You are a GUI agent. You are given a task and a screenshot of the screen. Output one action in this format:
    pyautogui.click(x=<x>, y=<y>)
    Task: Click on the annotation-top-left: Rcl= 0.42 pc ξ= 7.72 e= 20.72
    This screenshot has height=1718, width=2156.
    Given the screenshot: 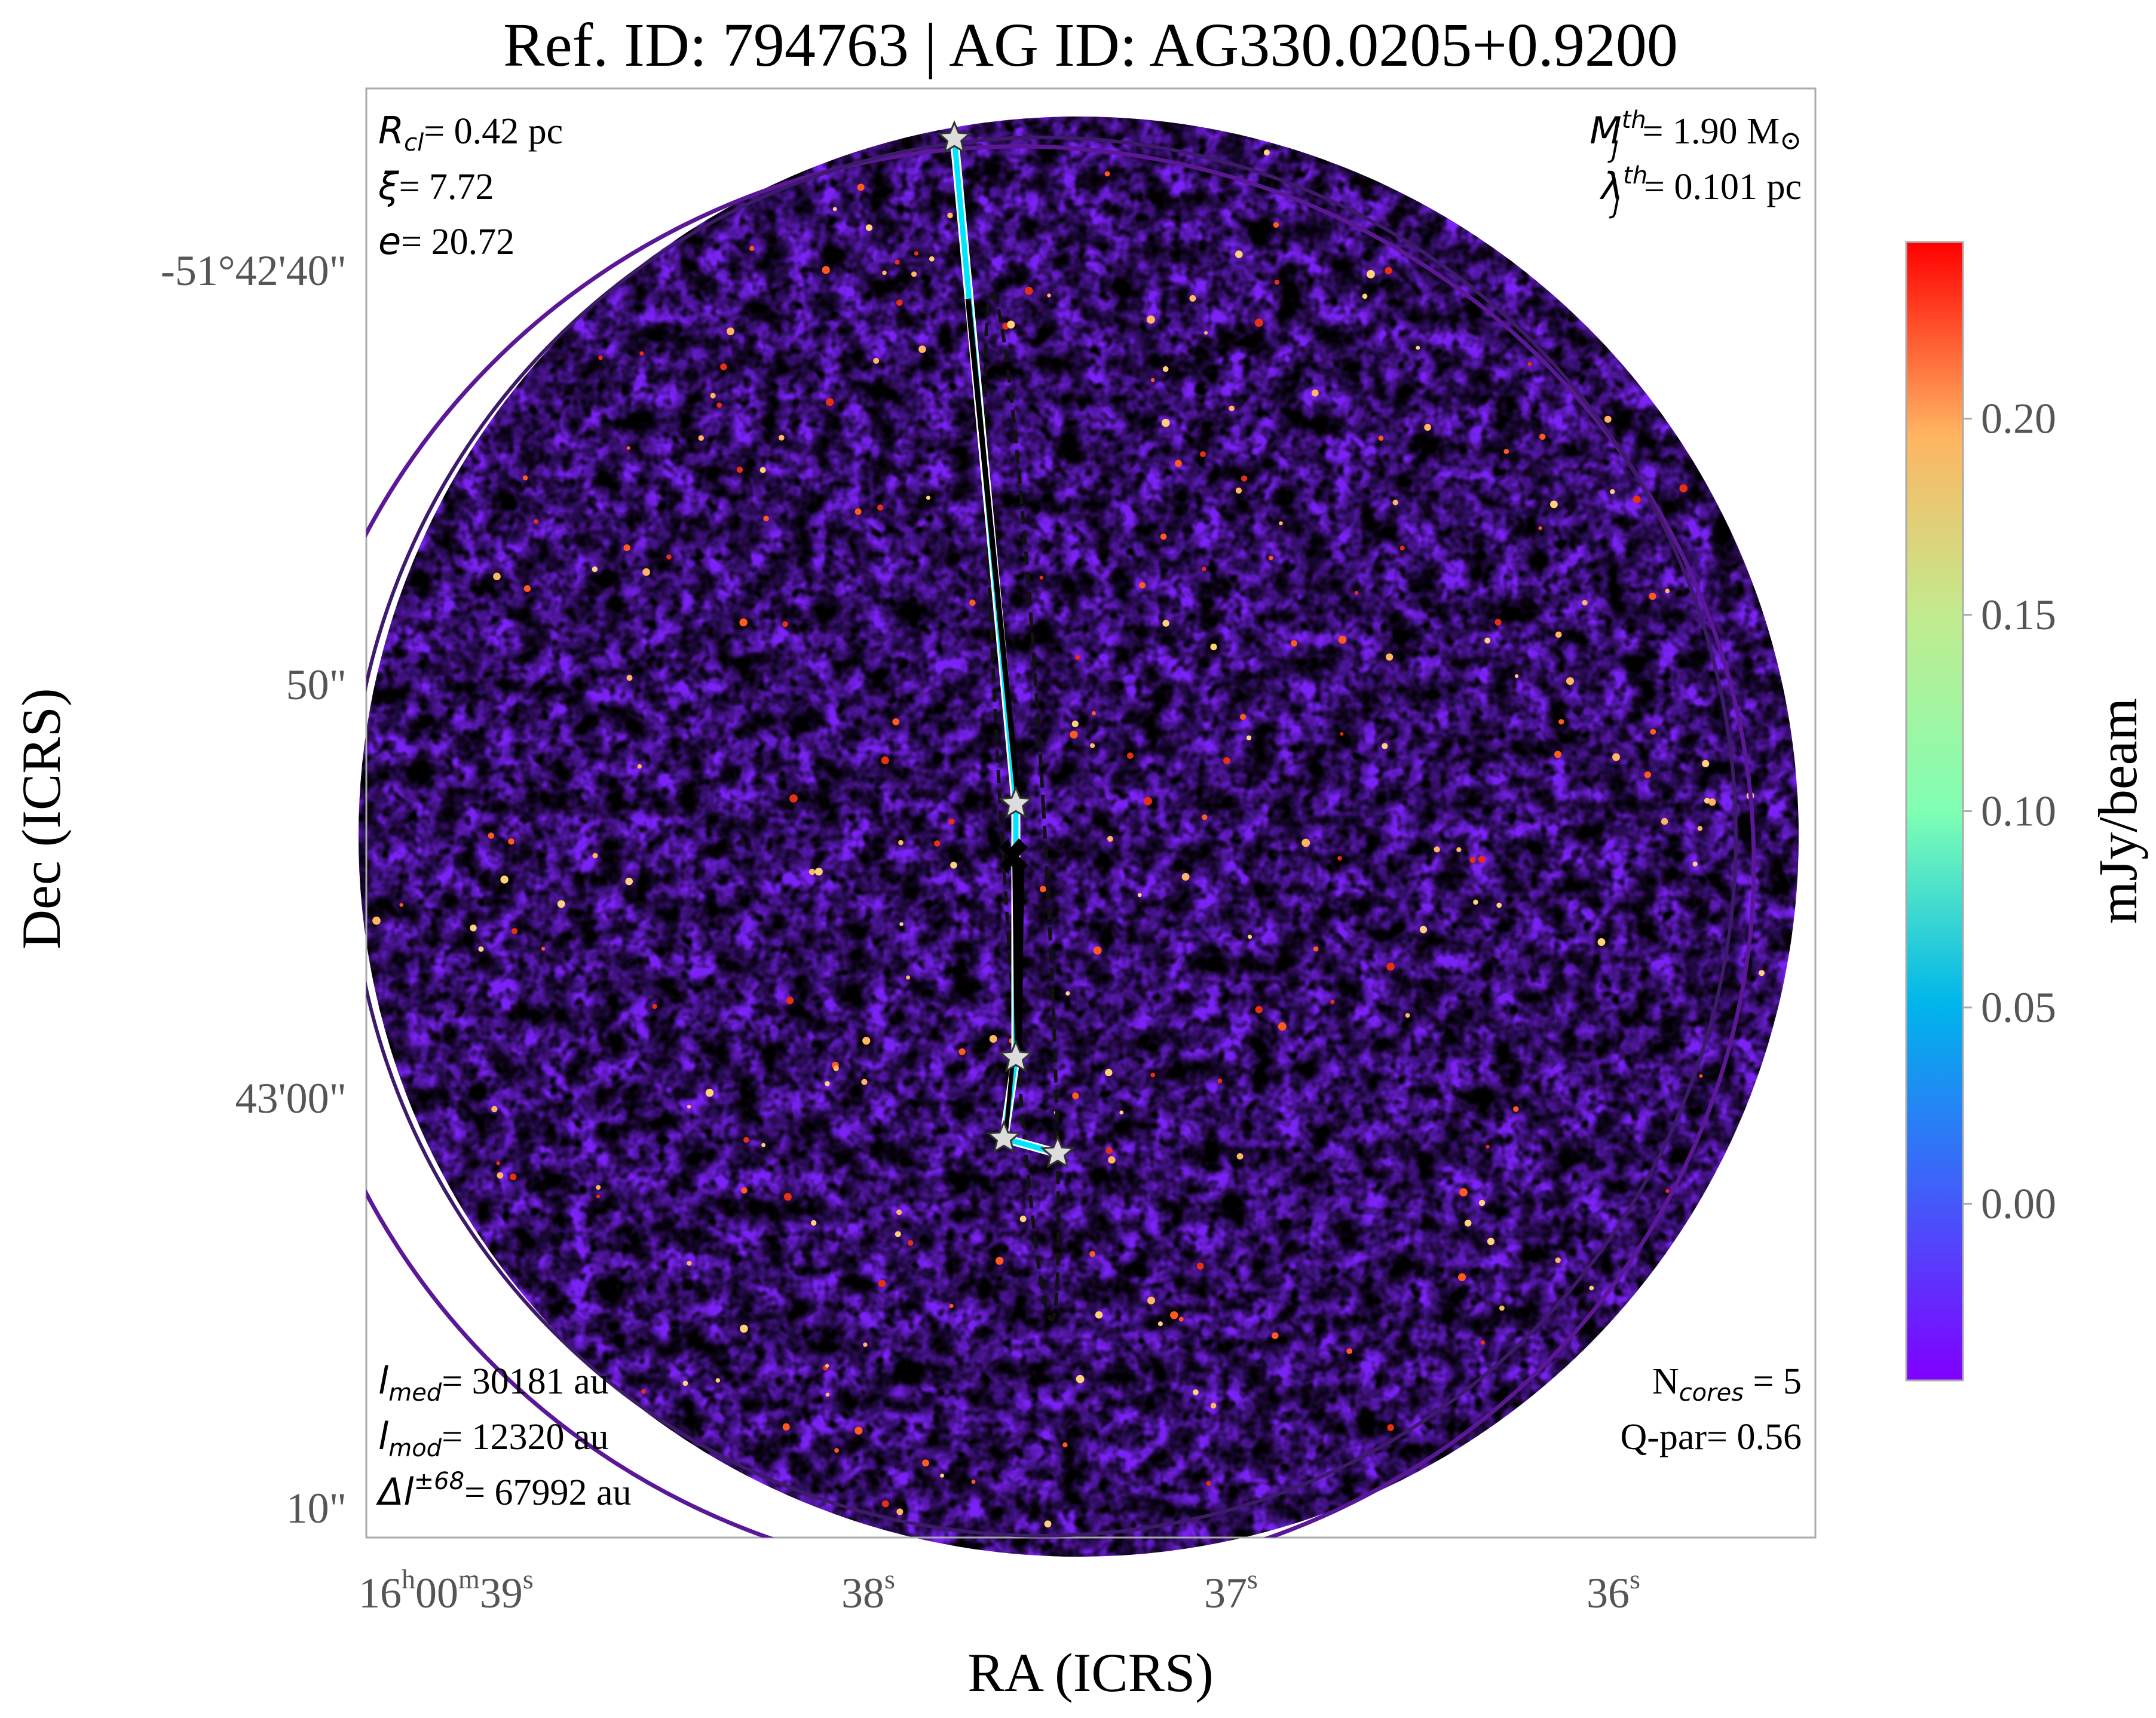 What is the action you would take?
    pyautogui.click(x=470, y=186)
    